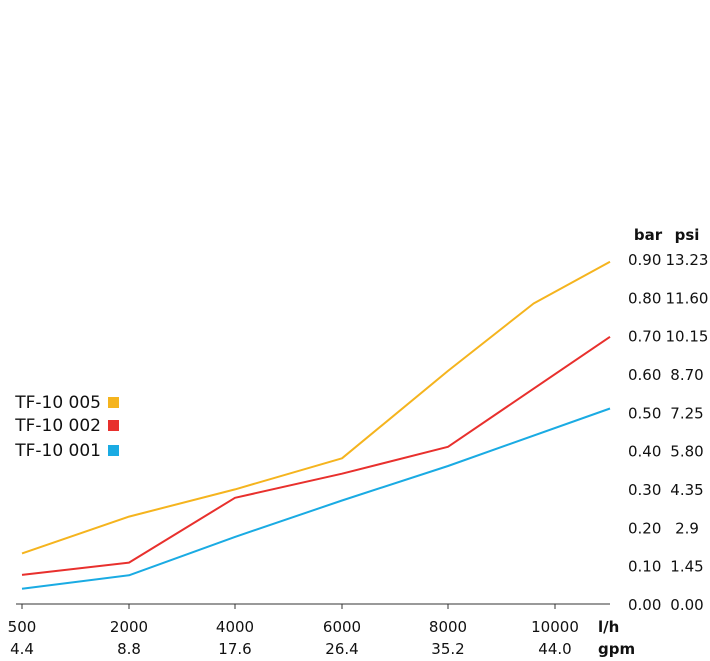 The width and height of the screenshot is (710, 661). Describe the element at coordinates (22, 649) in the screenshot. I see `x-tick-label-gpm: 4.4` at that location.